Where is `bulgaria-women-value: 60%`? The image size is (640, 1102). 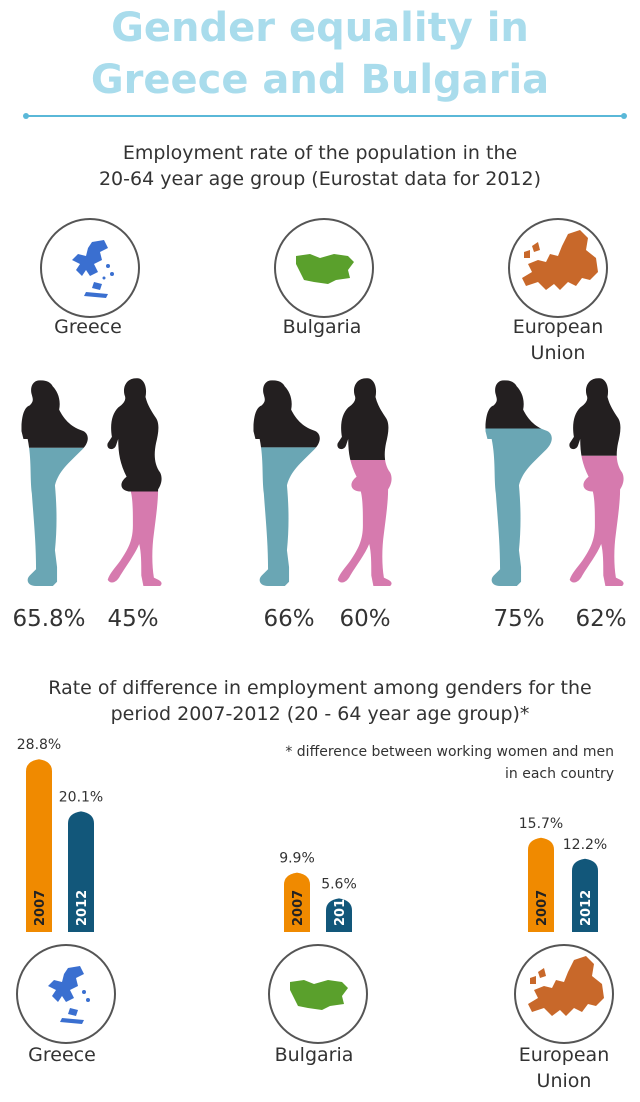 bulgaria-women-value: 60% is located at coordinates (365, 619).